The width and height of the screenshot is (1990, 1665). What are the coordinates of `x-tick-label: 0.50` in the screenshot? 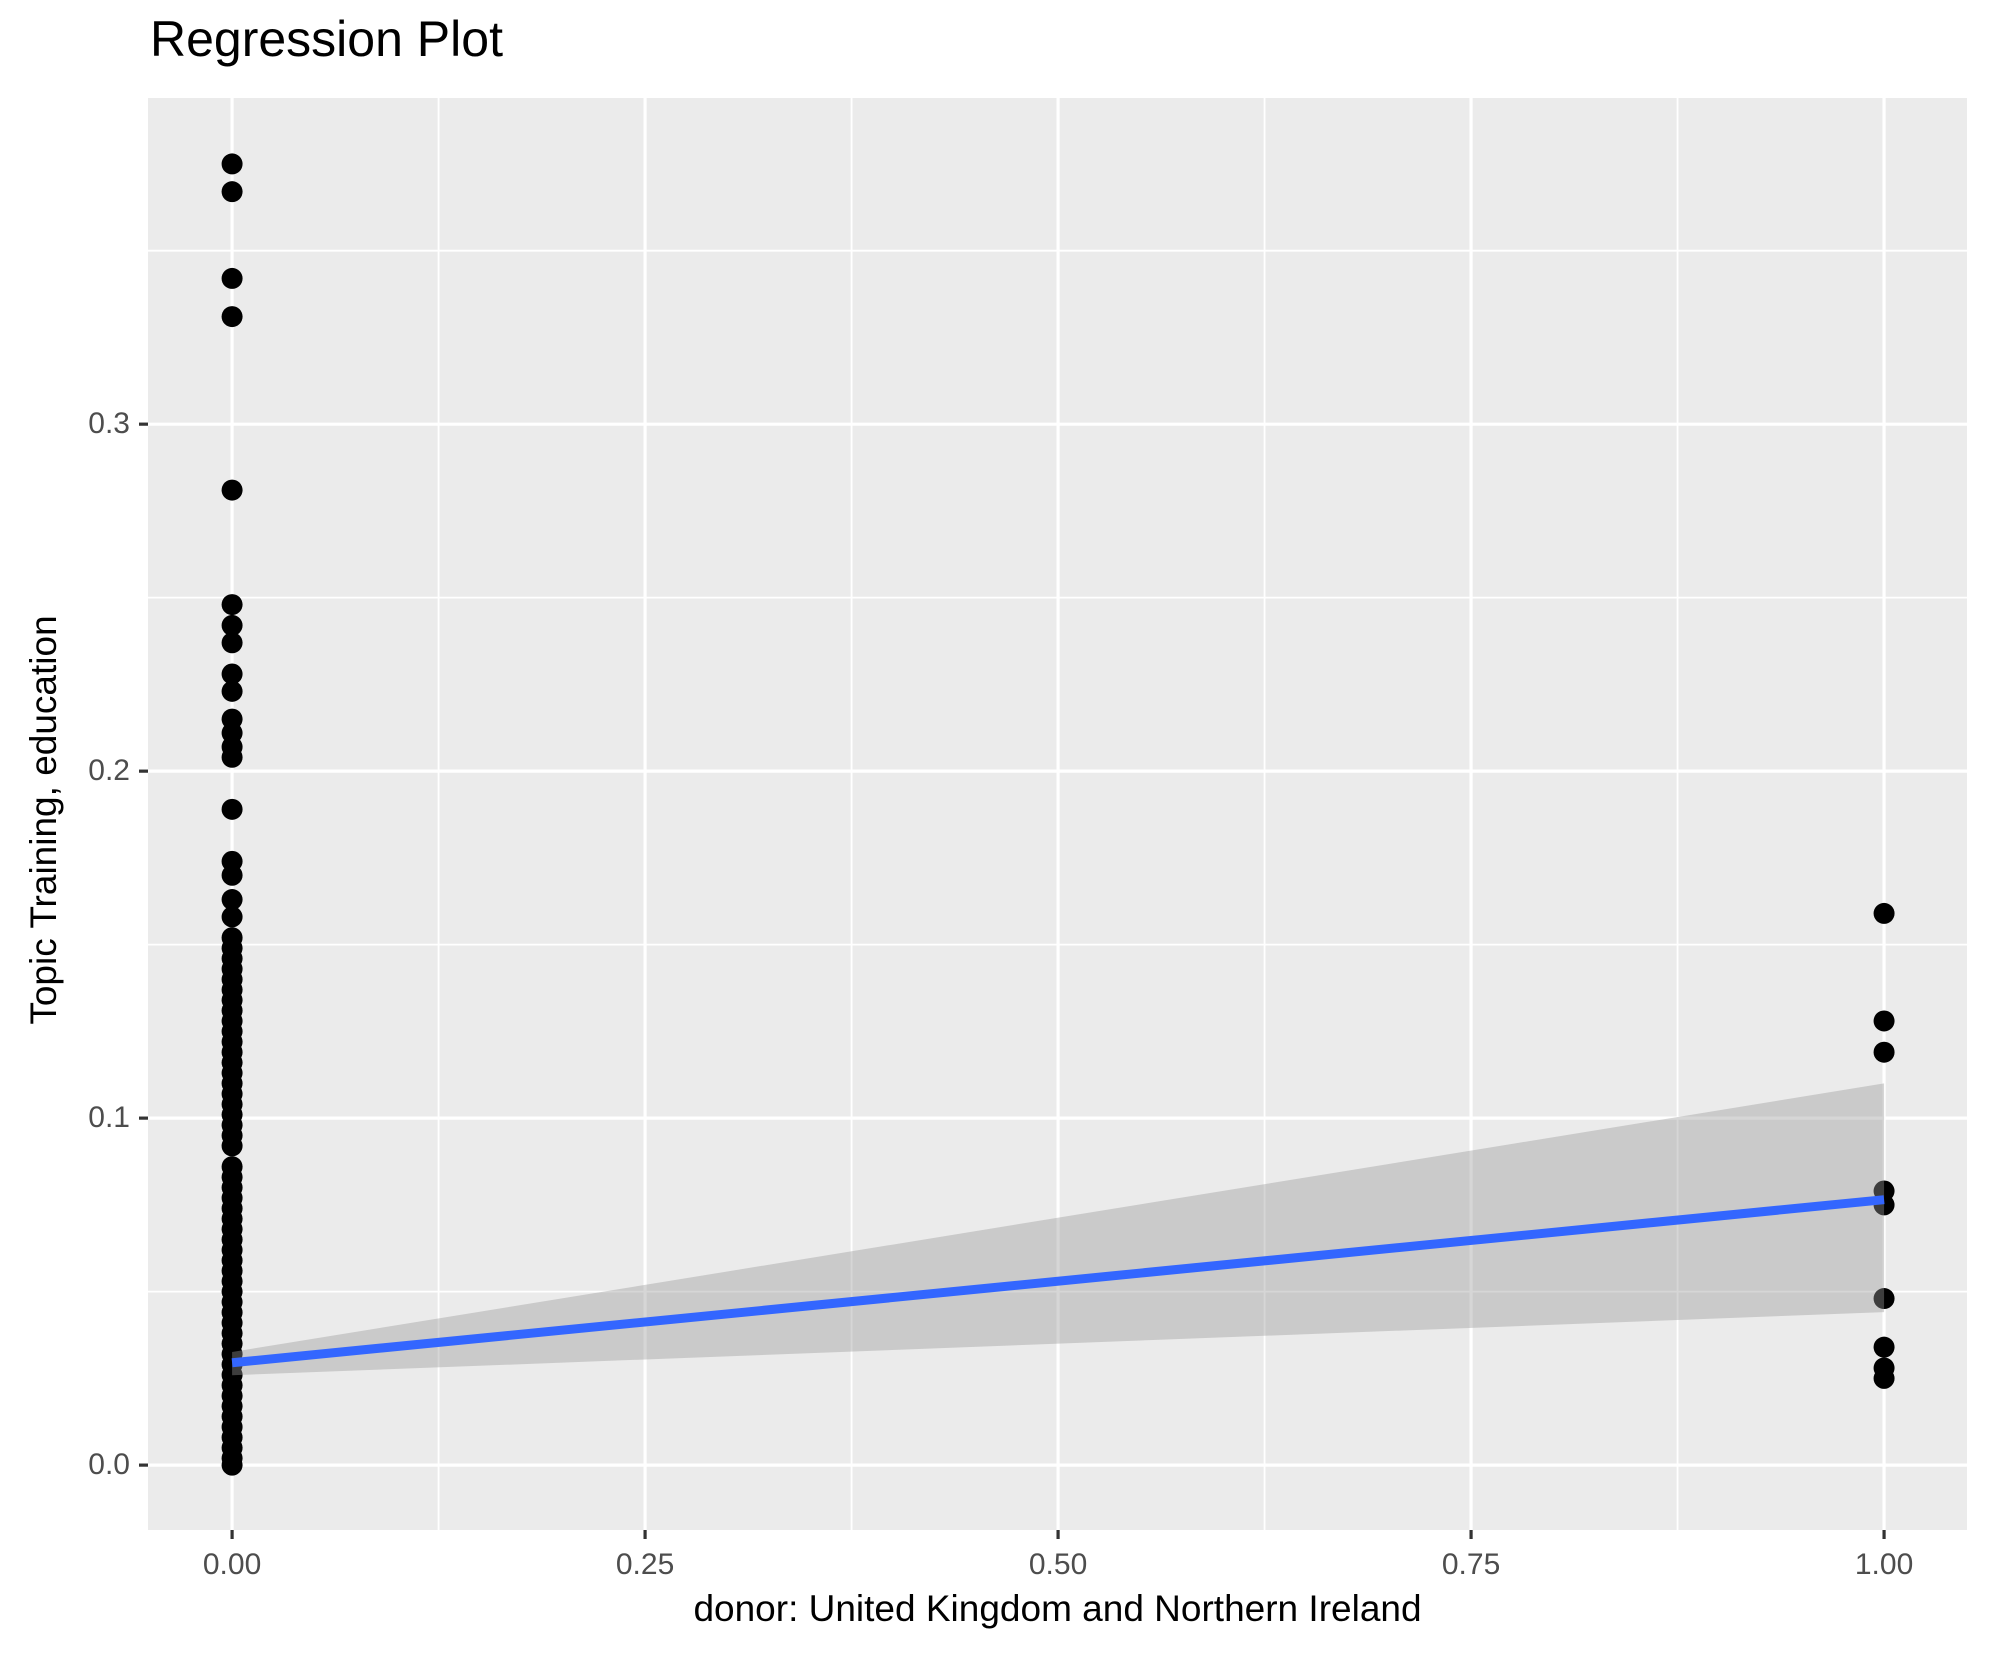 It's located at (1058, 1564).